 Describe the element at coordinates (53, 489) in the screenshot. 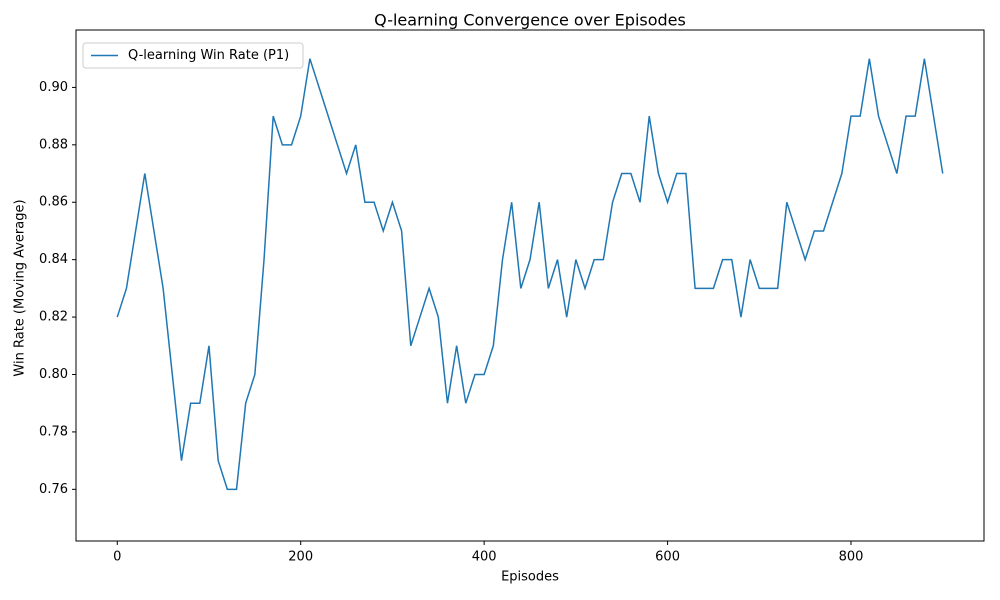

I see `y-tick-label: 0.76` at that location.